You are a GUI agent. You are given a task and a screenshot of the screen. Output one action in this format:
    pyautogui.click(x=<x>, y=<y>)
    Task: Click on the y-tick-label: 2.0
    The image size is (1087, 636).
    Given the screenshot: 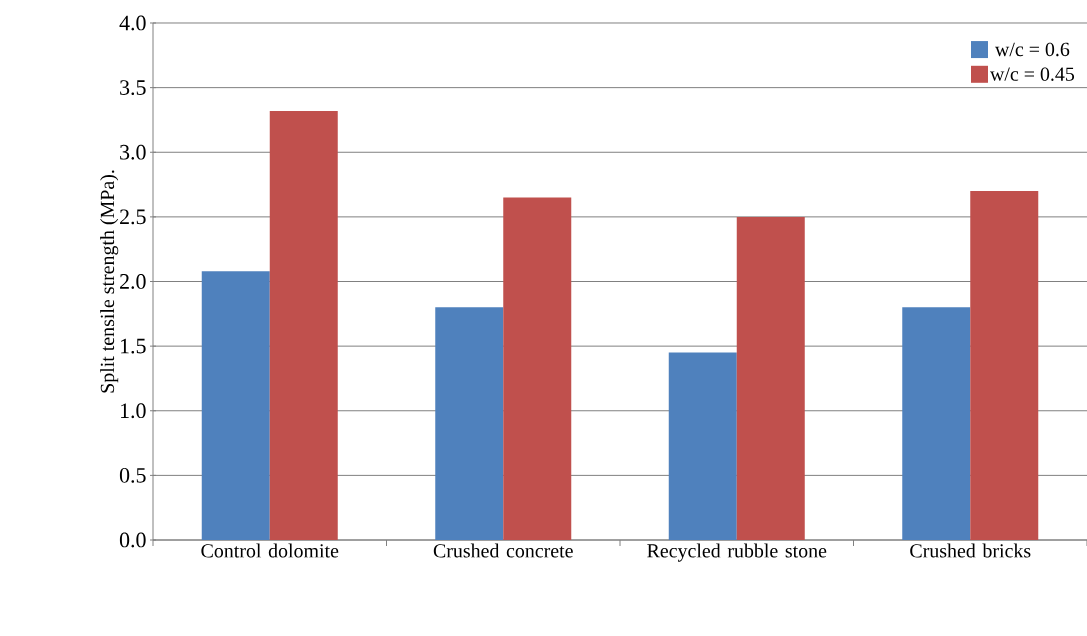 What is the action you would take?
    pyautogui.click(x=133, y=281)
    